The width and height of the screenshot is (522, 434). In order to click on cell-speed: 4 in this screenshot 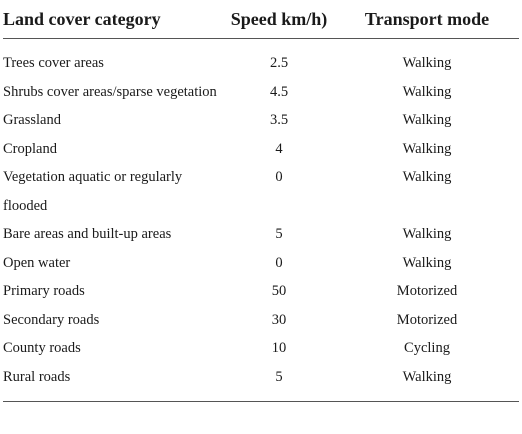, I will do `click(279, 148)`.